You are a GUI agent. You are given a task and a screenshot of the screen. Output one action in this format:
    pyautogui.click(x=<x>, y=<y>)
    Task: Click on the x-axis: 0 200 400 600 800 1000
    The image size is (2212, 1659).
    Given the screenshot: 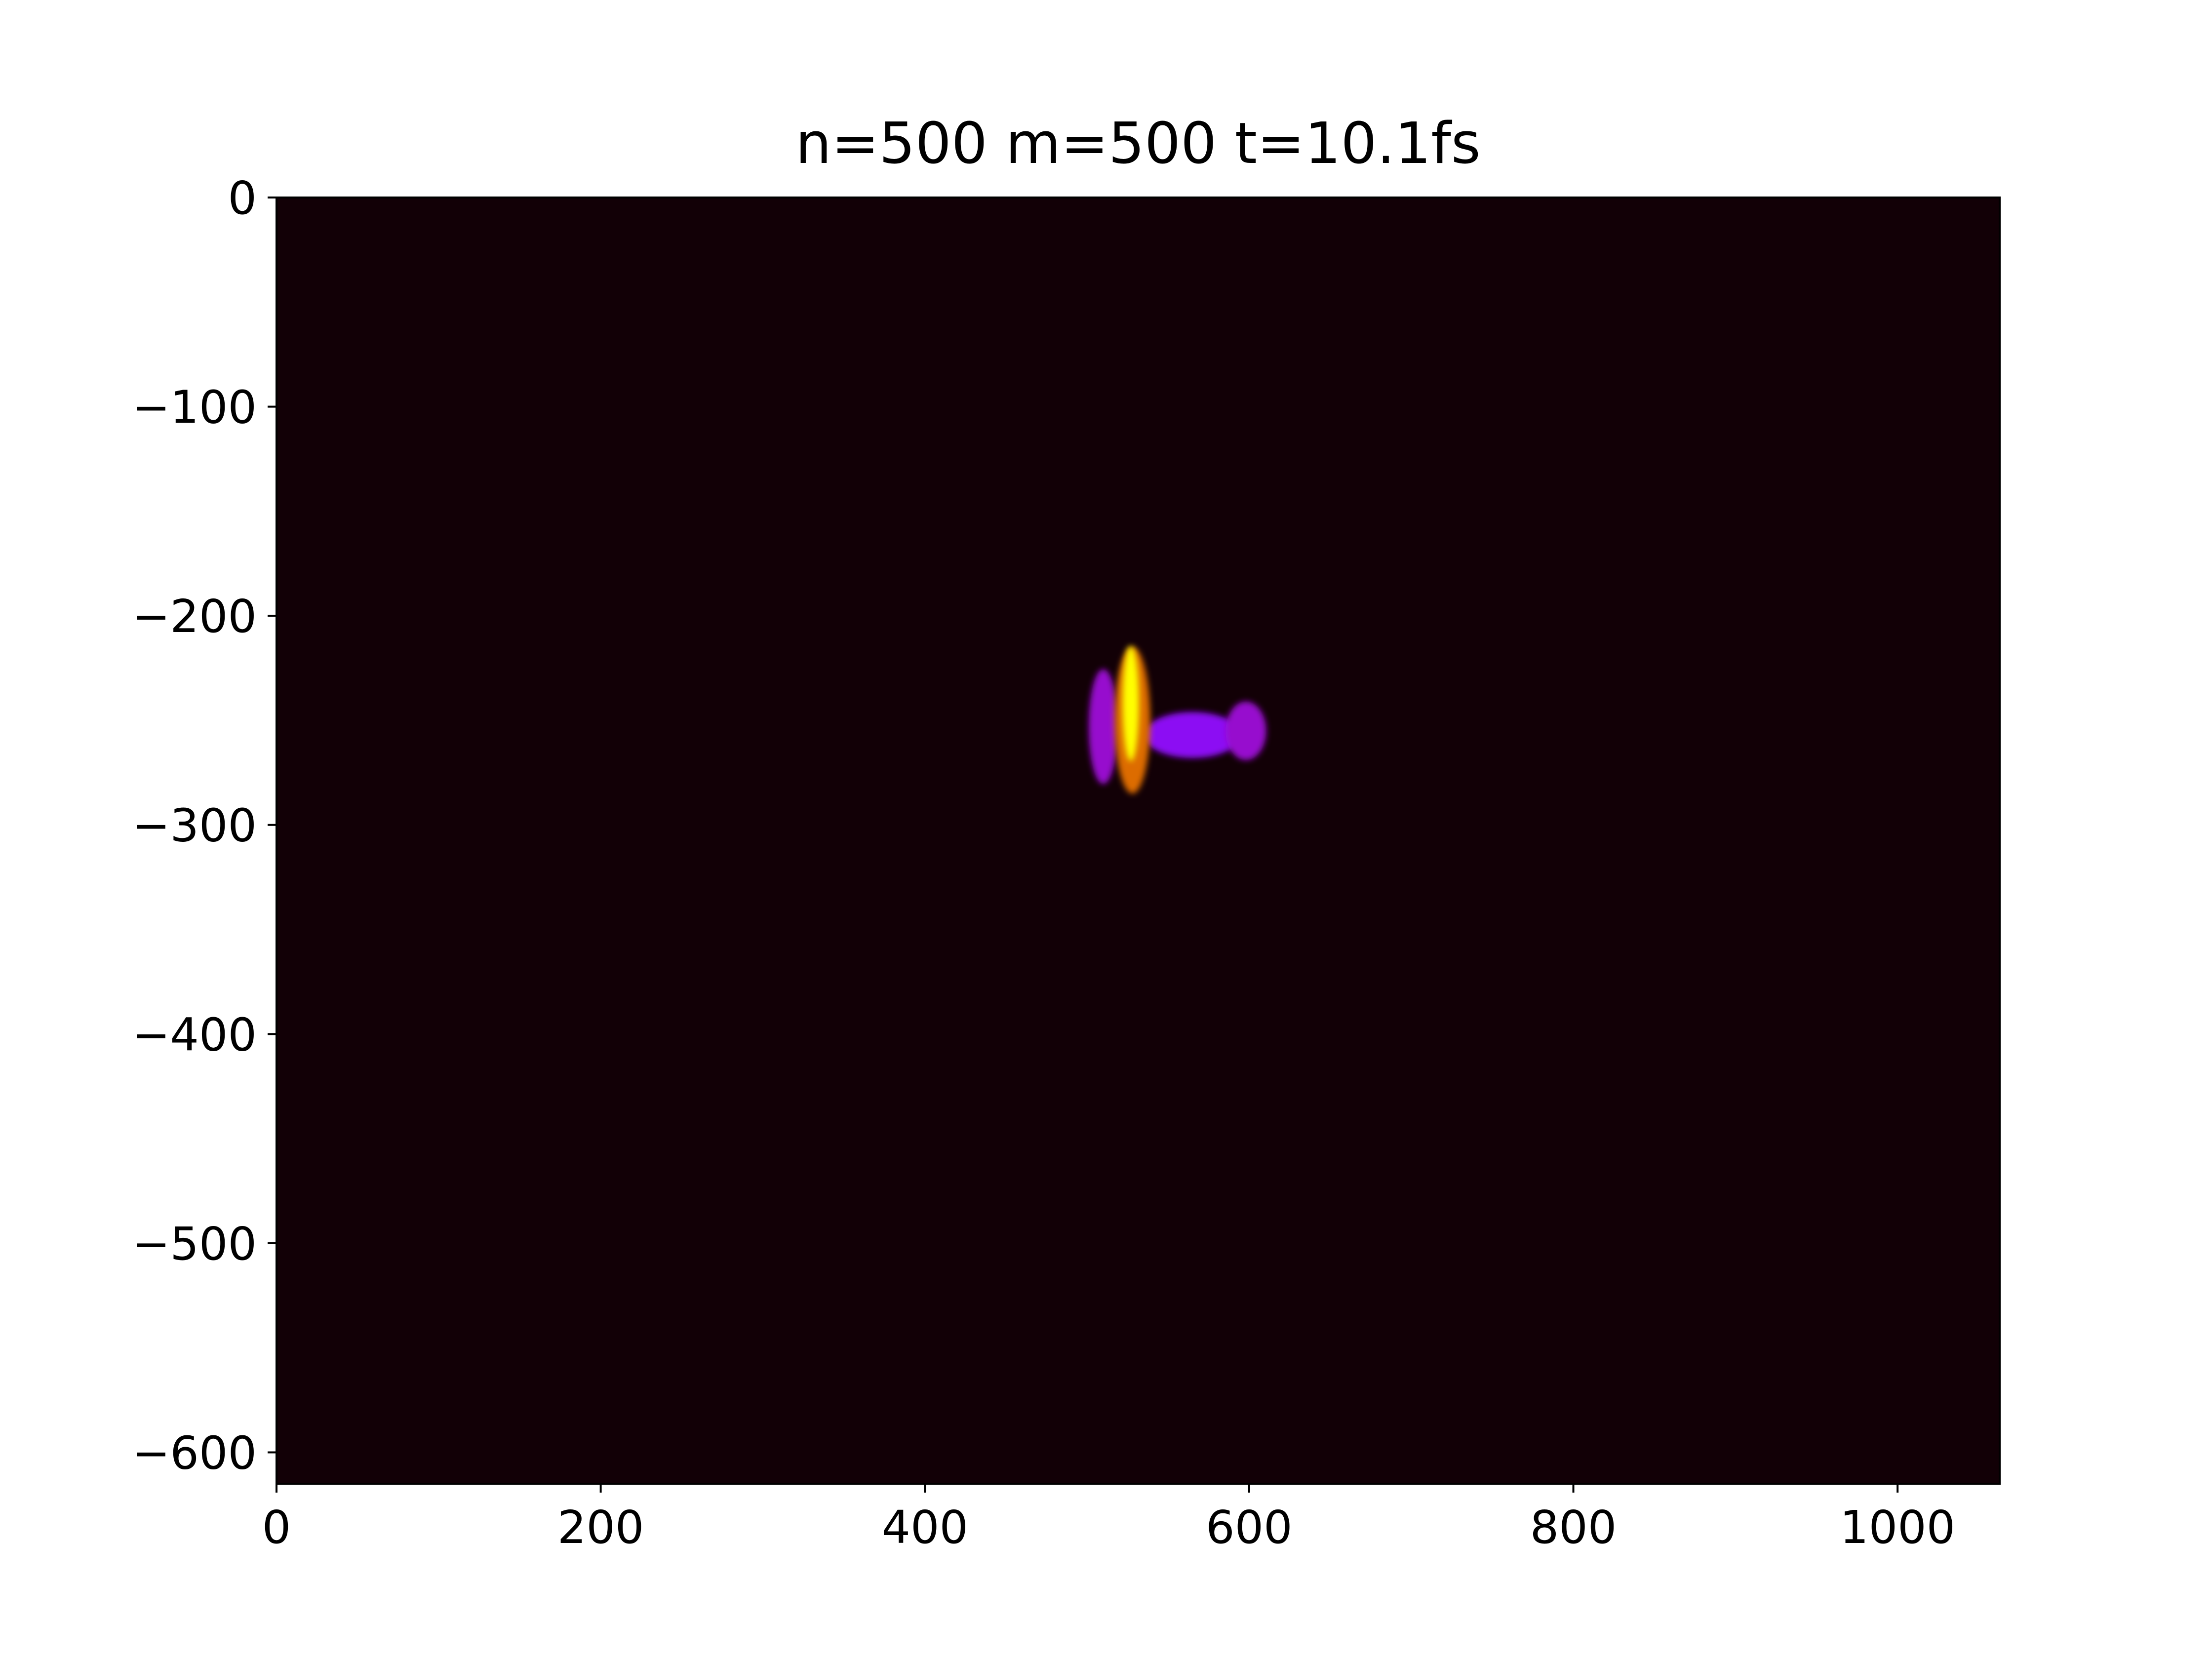 What is the action you would take?
    pyautogui.click(x=1109, y=1519)
    